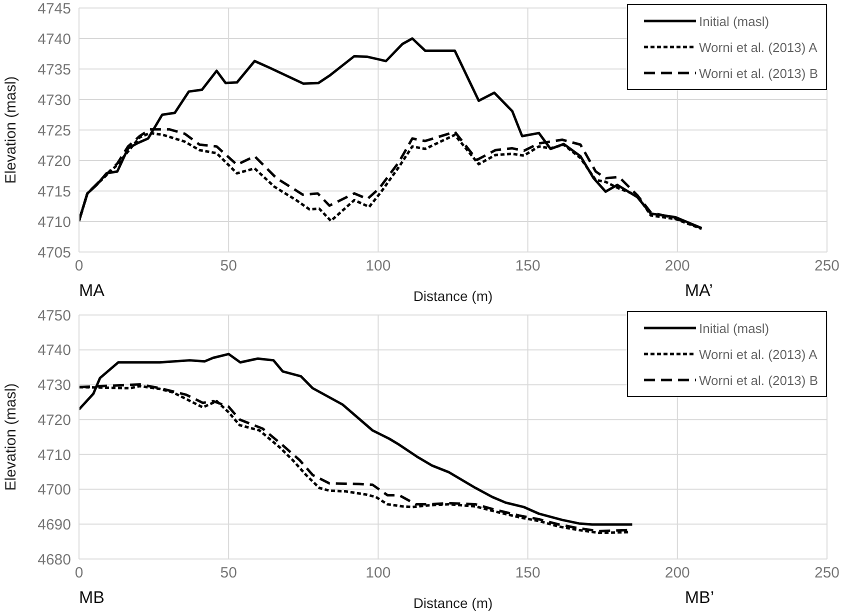 This screenshot has width=843, height=615. I want to click on y-tick-label: 4700, so click(54, 490).